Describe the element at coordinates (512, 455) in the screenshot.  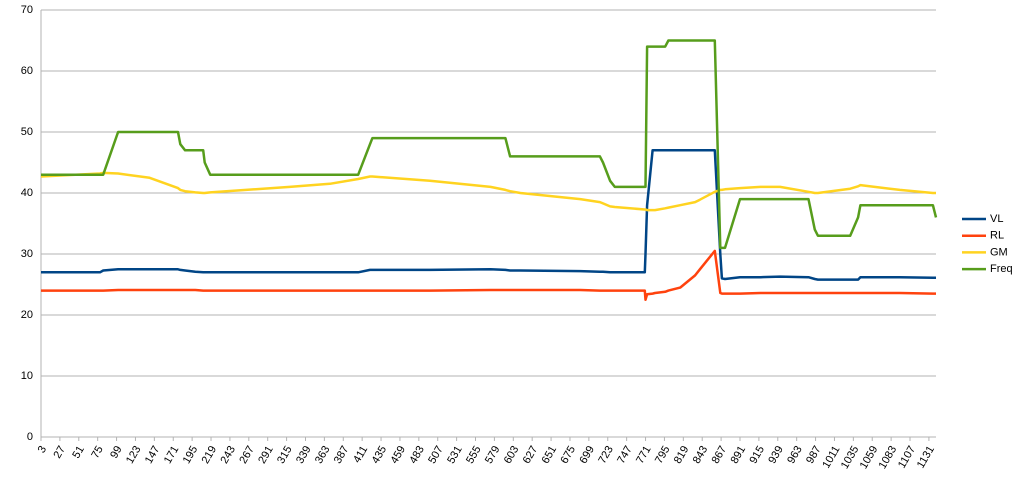
I see `x-tick-label: 603` at that location.